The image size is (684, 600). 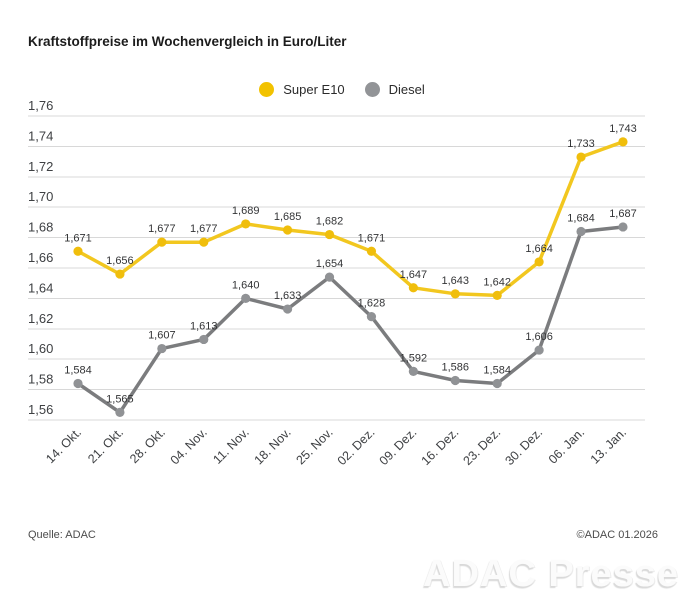 I want to click on data-value-label: 1,640, so click(x=246, y=285).